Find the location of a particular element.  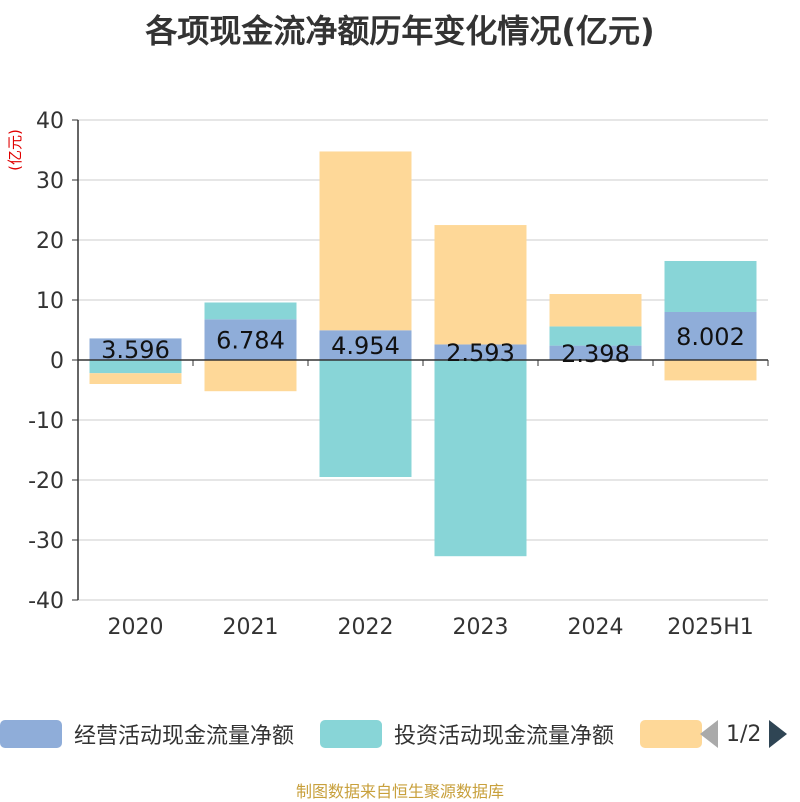

legend-item-operating: 经营活动现金流量净额 is located at coordinates (147, 734).